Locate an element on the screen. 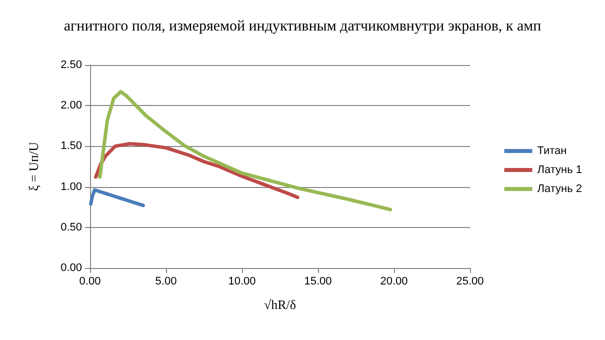 The height and width of the screenshot is (340, 605). y-axis-title: ξ = Uп/U is located at coordinates (33, 166).